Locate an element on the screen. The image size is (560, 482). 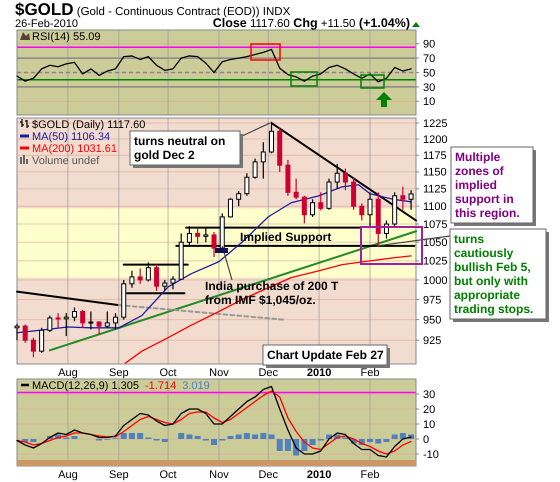
y-tick-label: 1100 is located at coordinates (435, 207).